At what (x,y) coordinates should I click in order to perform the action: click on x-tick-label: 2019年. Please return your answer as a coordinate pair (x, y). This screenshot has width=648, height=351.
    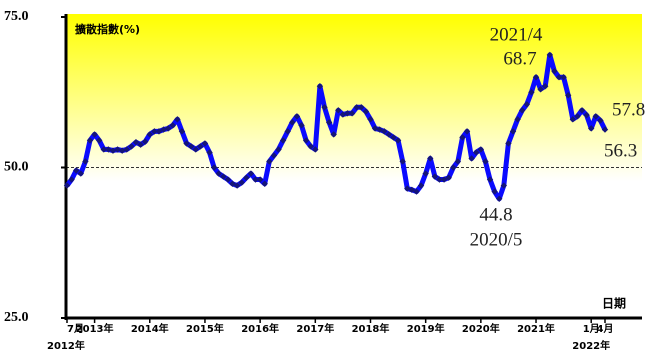
    Looking at the image, I should click on (426, 328).